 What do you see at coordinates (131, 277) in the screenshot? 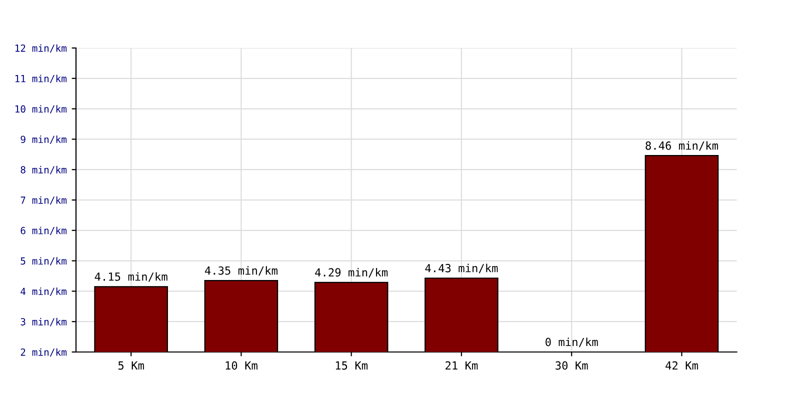
I see `data-label: 4.15 min/km` at bounding box center [131, 277].